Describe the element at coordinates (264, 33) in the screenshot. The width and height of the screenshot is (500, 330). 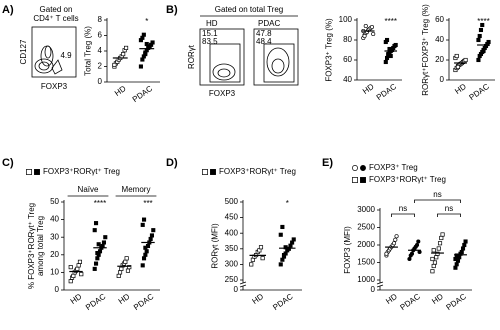
I see `gate-value: 47.8` at that location.